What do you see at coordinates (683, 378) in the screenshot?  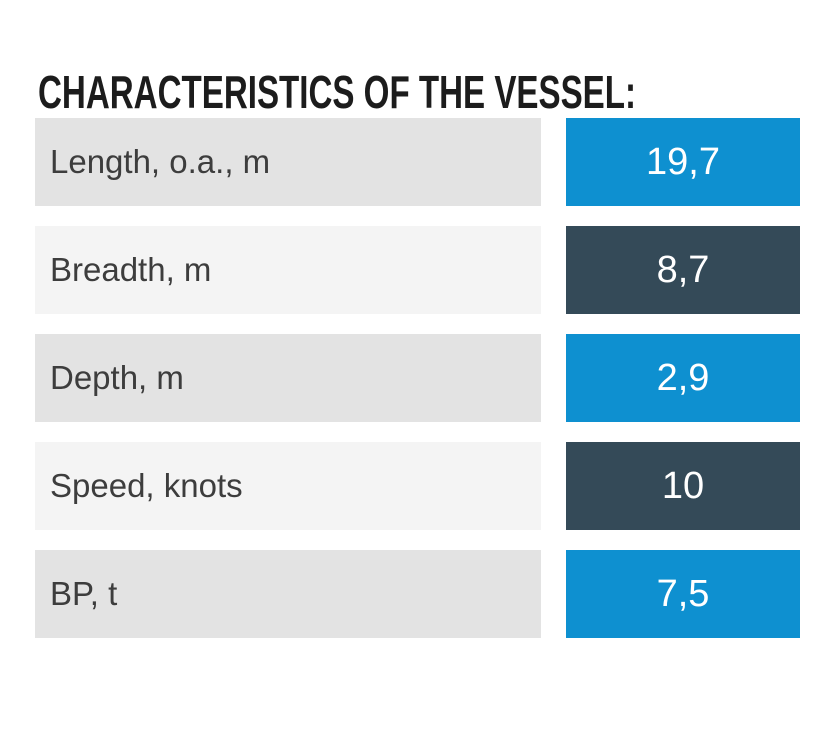 I see `spec-value: 2,9` at bounding box center [683, 378].